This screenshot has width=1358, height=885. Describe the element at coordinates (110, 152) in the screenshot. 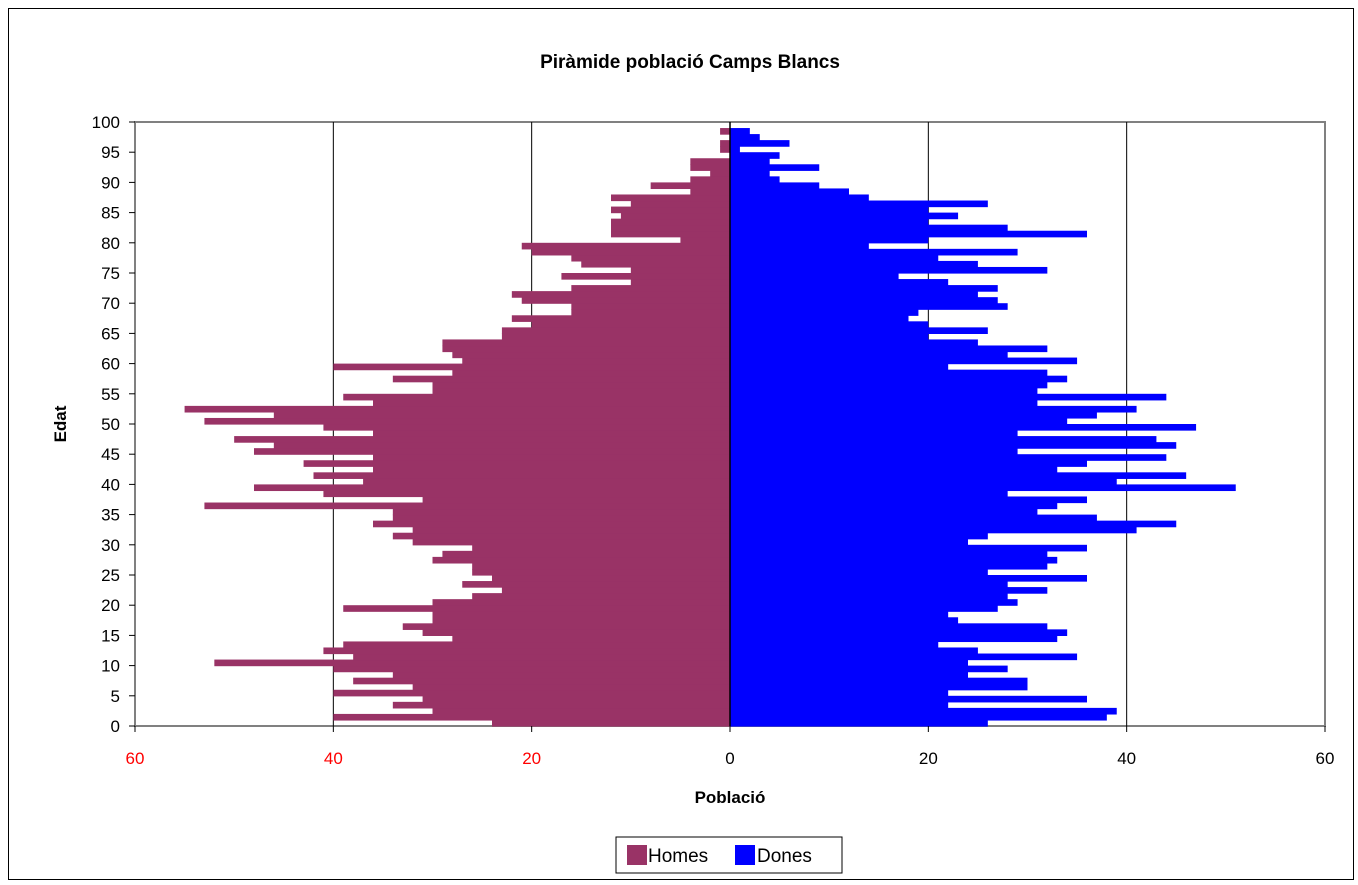

I see `y-tick-label: 95` at that location.